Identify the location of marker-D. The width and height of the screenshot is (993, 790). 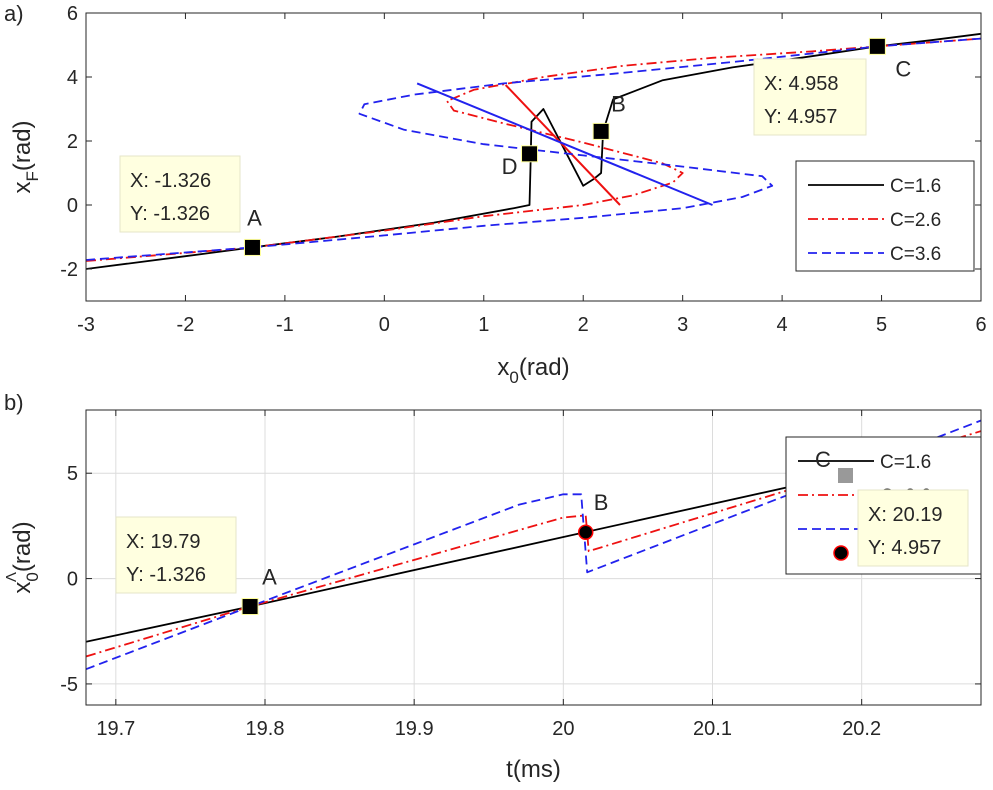
(530, 154).